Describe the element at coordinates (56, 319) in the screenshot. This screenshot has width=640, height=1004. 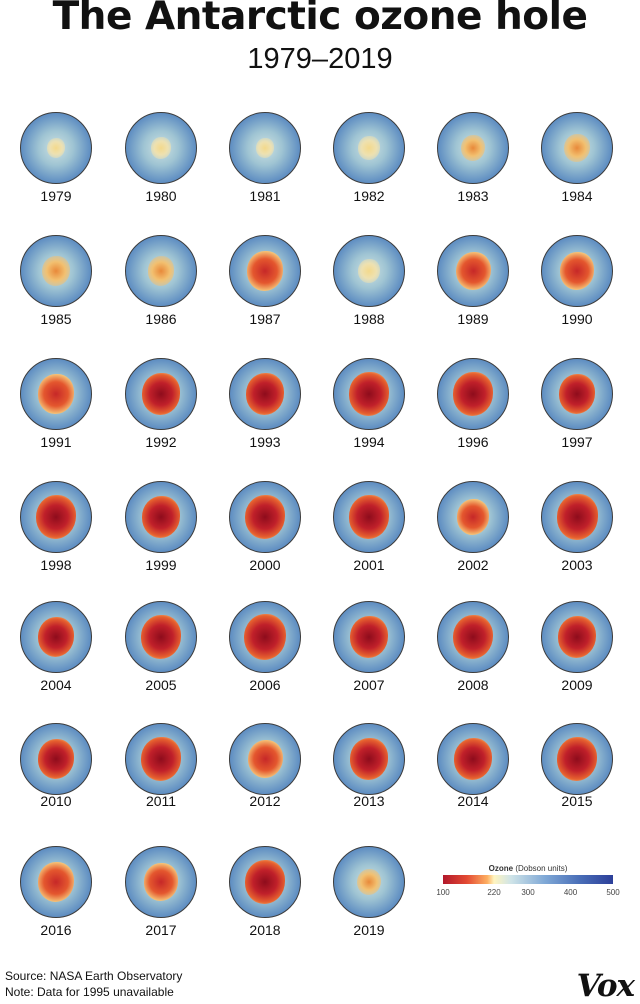
I see `map-year-label: 1985` at that location.